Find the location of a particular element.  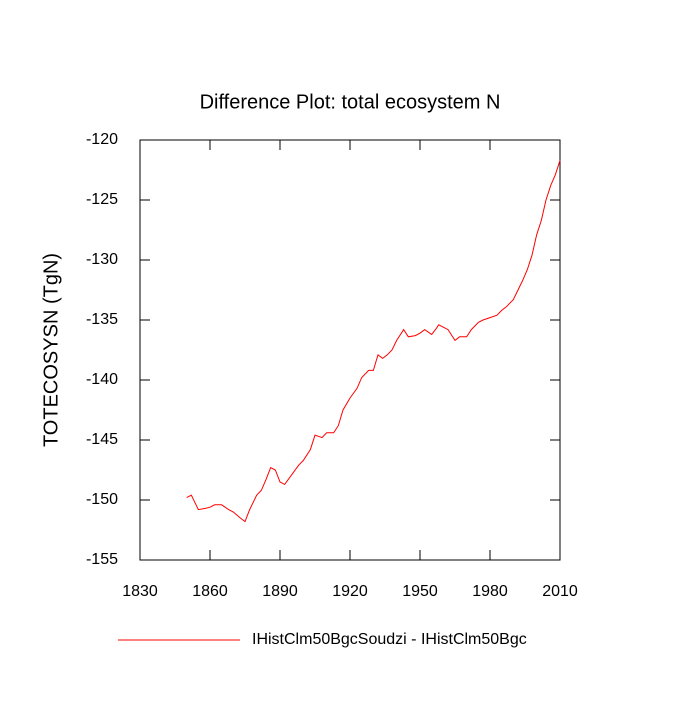

x-tick-label: 1830 is located at coordinates (140, 591).